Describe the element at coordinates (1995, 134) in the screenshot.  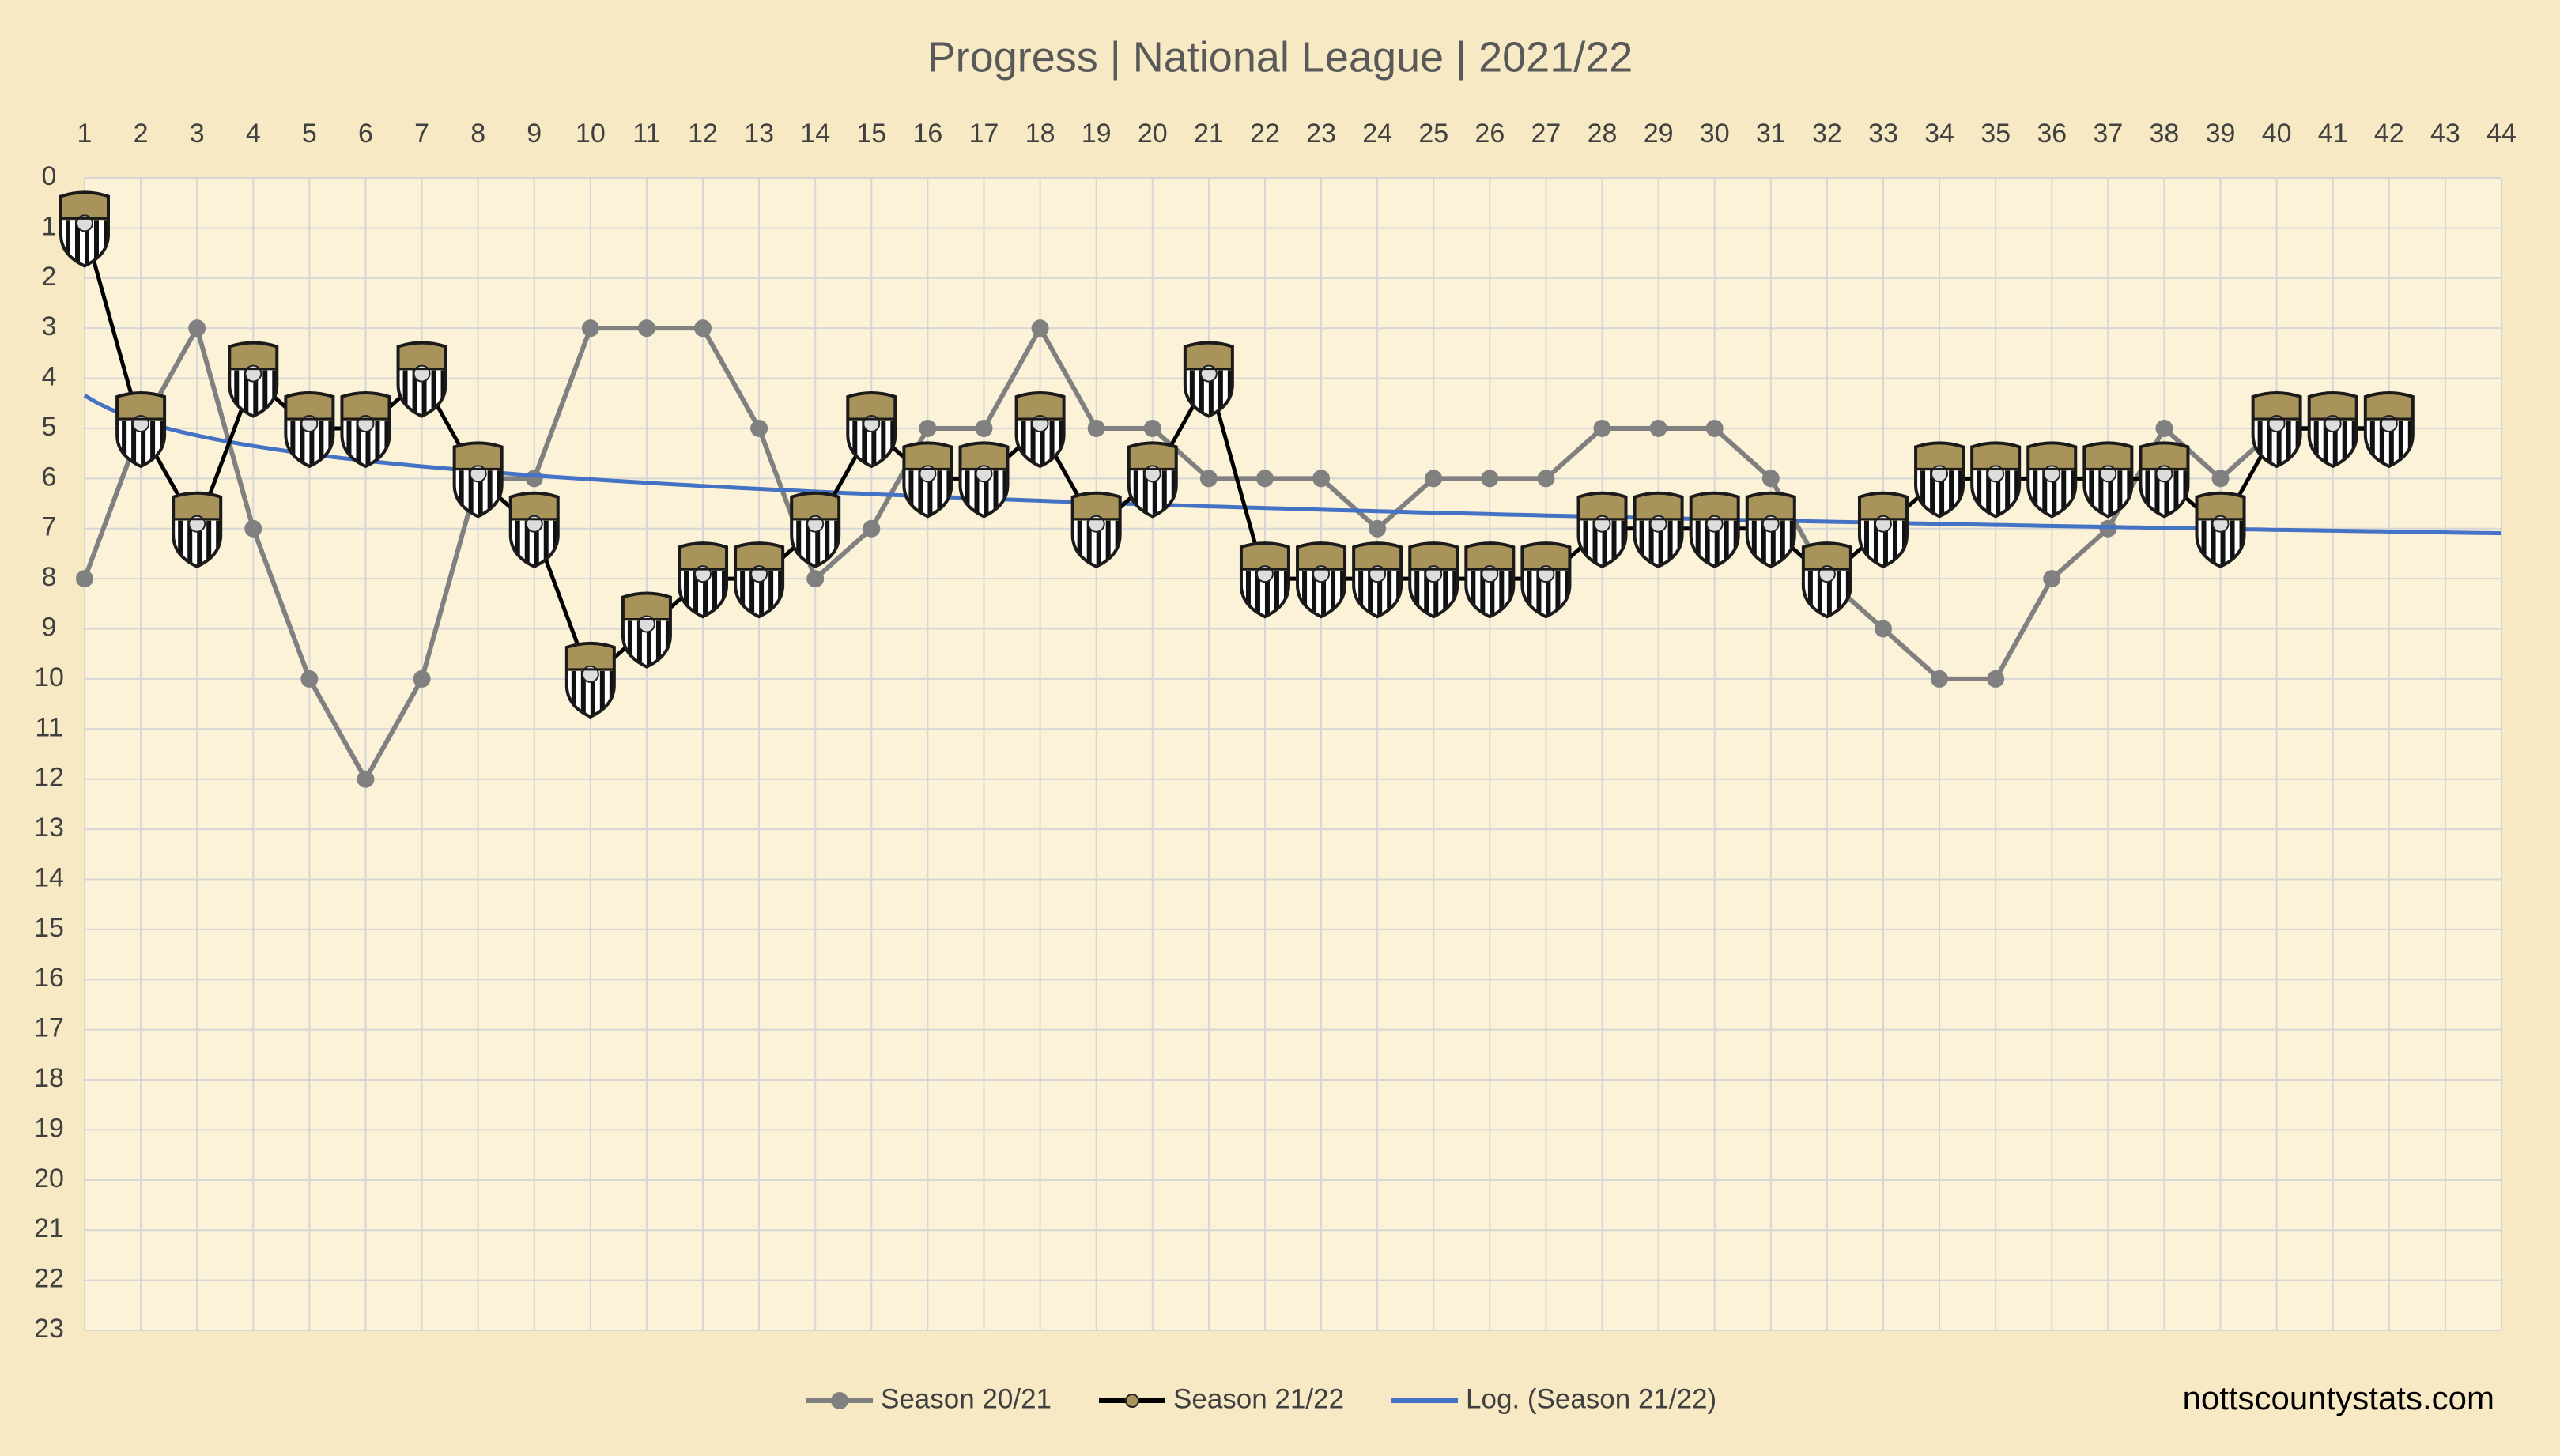
I see `x-tick-label: 35` at that location.